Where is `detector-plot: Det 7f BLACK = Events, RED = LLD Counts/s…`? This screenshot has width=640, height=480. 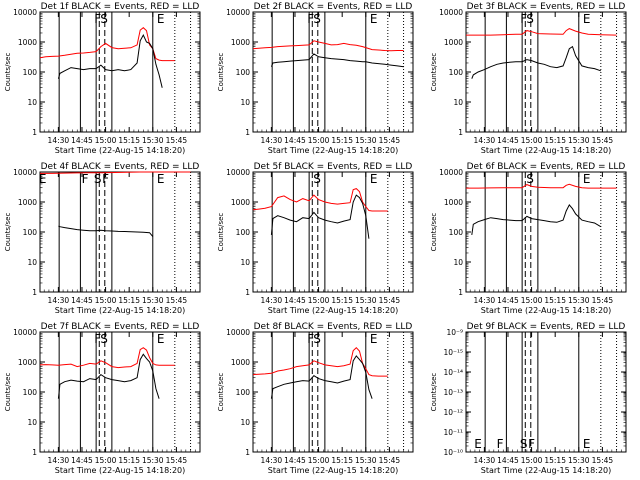
detector-plot: Det 7f BLACK = Events, RED = LLD Counts/s… is located at coordinates (102, 398).